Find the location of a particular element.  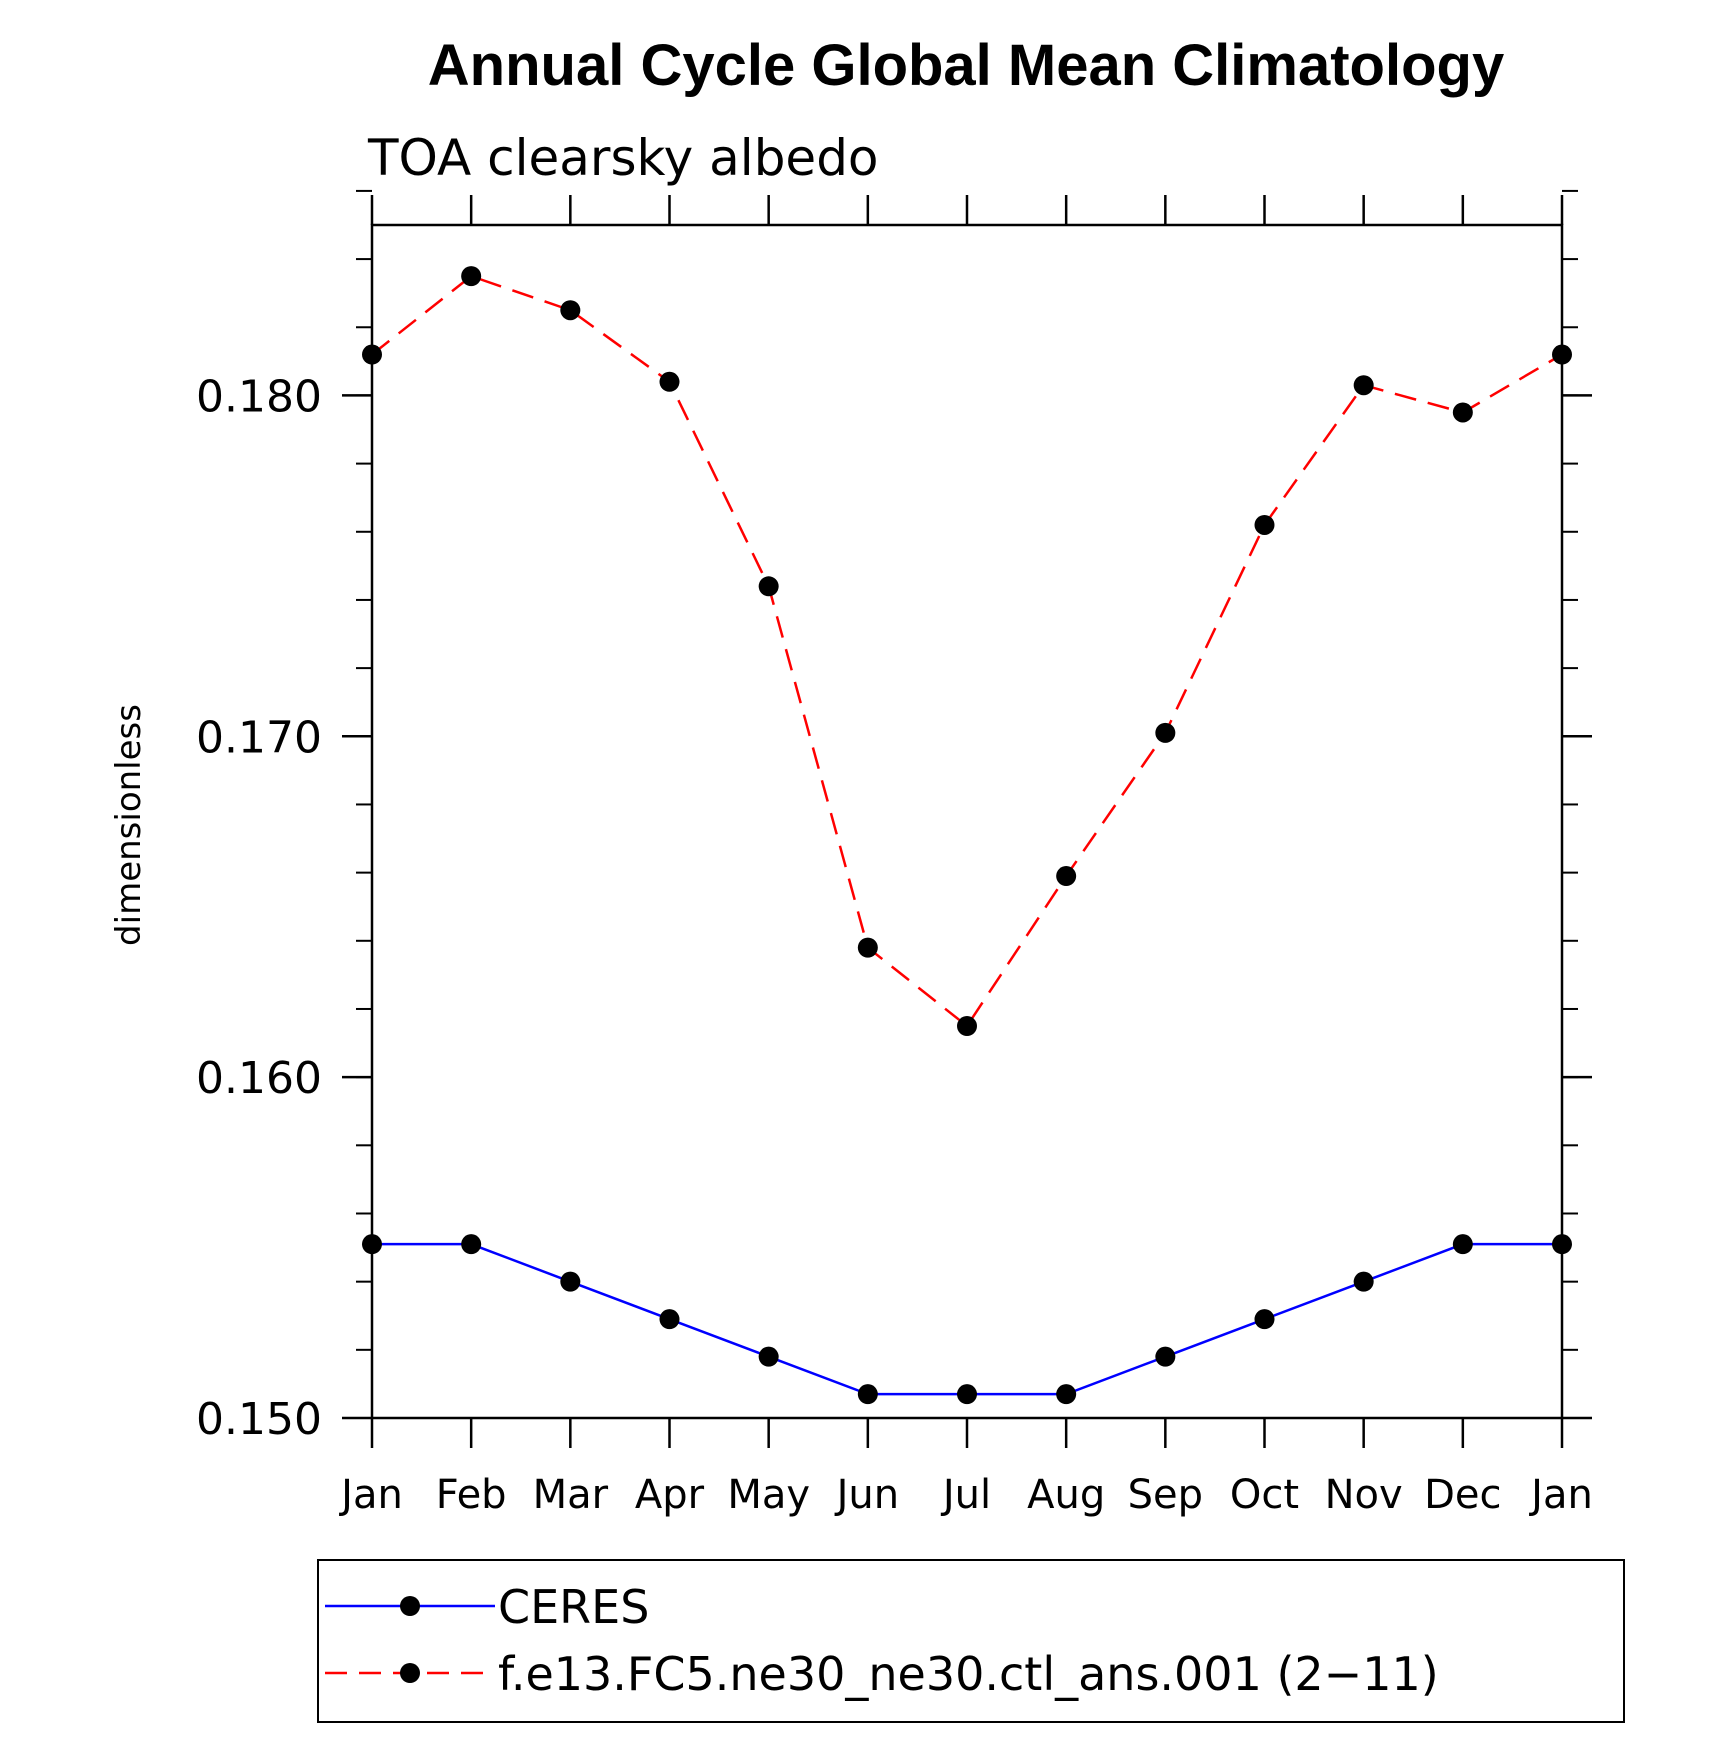

x-tick-label: Jun is located at coordinates (867, 1495).